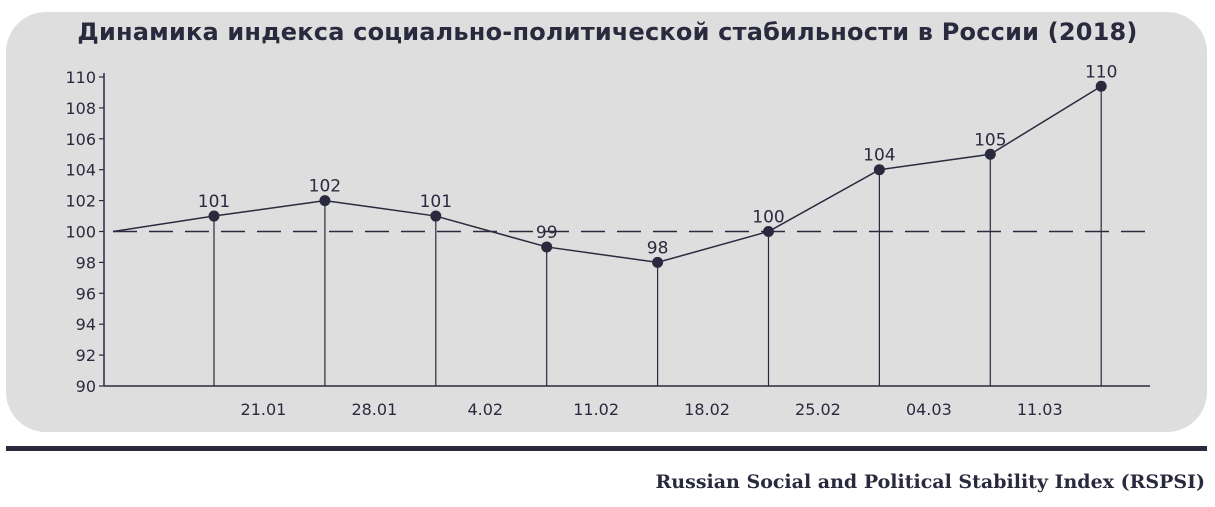  What do you see at coordinates (86, 386) in the screenshot?
I see `y-tick-label: 90` at bounding box center [86, 386].